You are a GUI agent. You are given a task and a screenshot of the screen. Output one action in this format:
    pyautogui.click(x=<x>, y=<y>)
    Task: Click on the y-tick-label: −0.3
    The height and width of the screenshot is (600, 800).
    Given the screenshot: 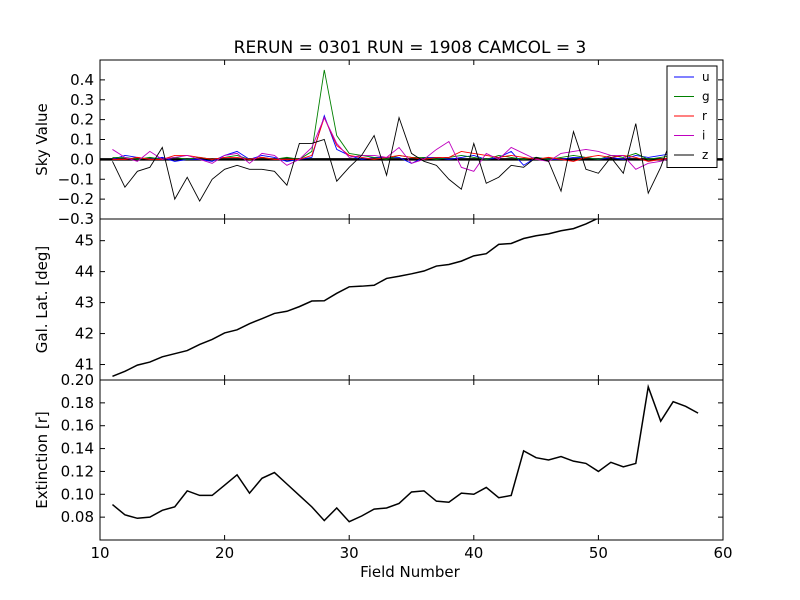 What is the action you would take?
    pyautogui.click(x=76, y=219)
    